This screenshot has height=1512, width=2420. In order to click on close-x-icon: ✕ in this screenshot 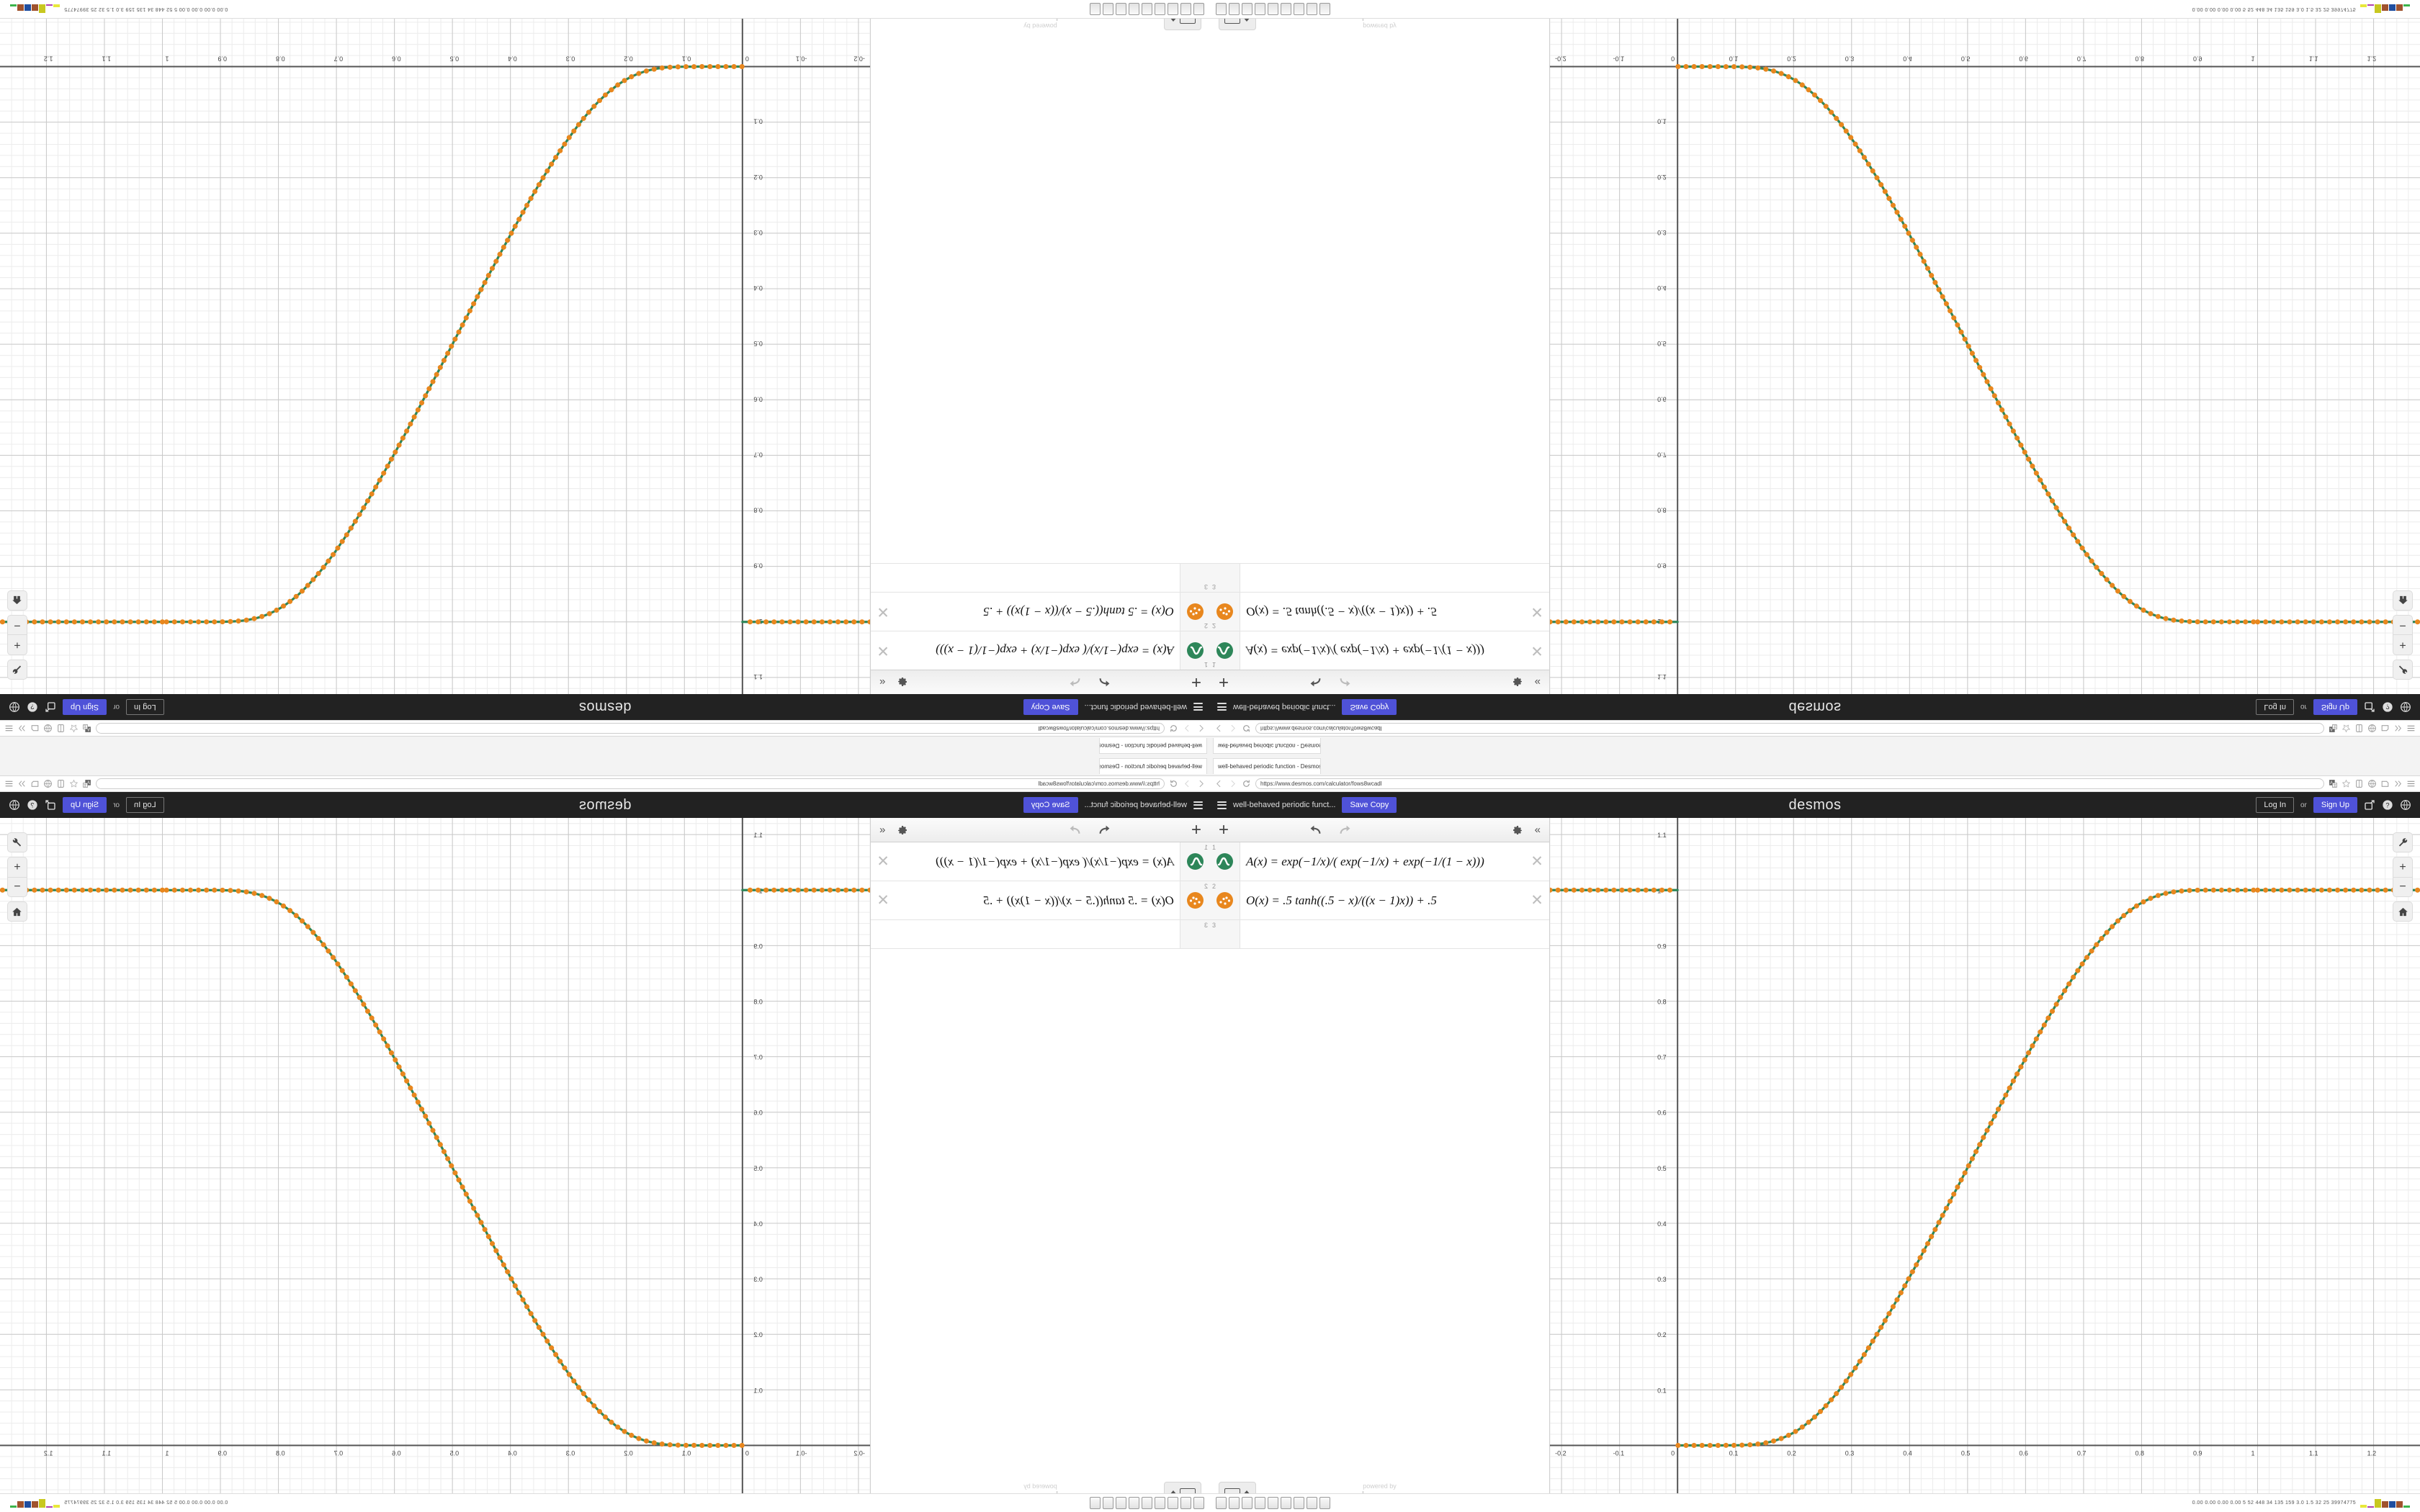, I will do `click(1537, 861)`.